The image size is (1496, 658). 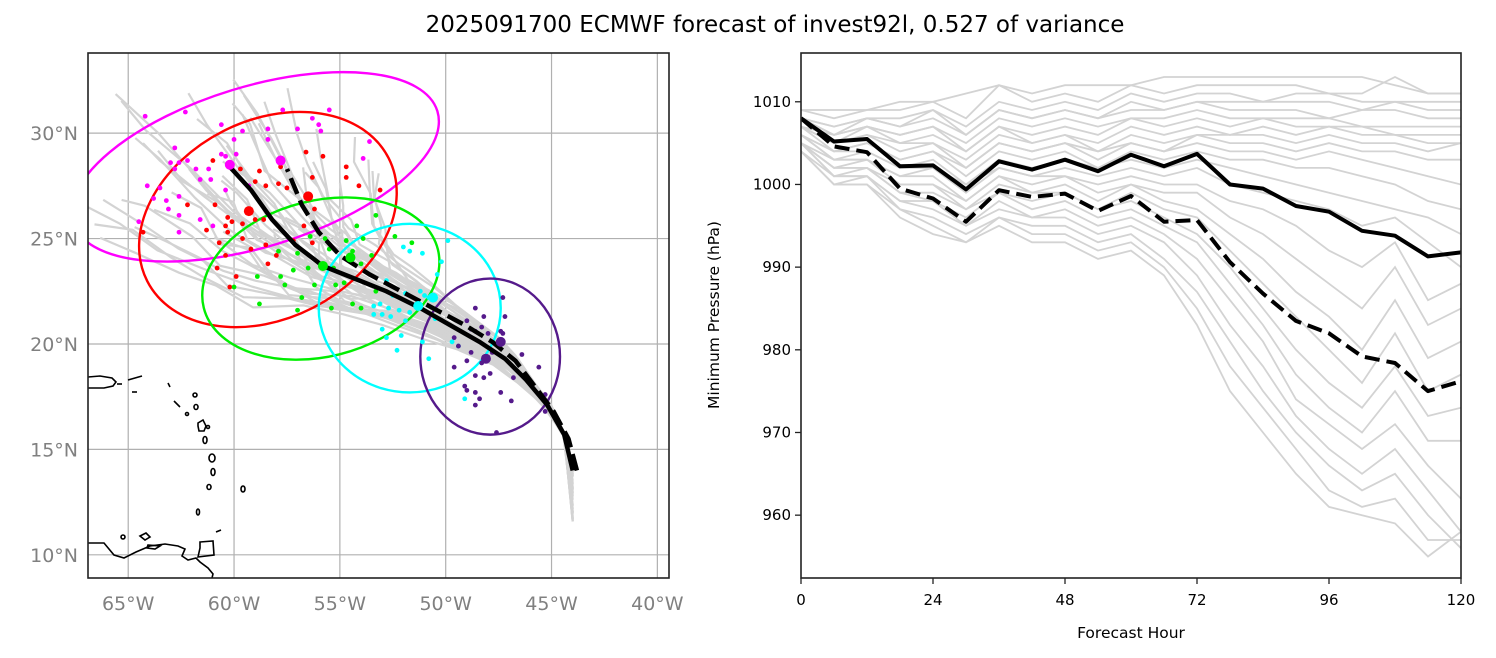 I want to click on map-y-tick-label: 10°N, so click(x=54, y=556).